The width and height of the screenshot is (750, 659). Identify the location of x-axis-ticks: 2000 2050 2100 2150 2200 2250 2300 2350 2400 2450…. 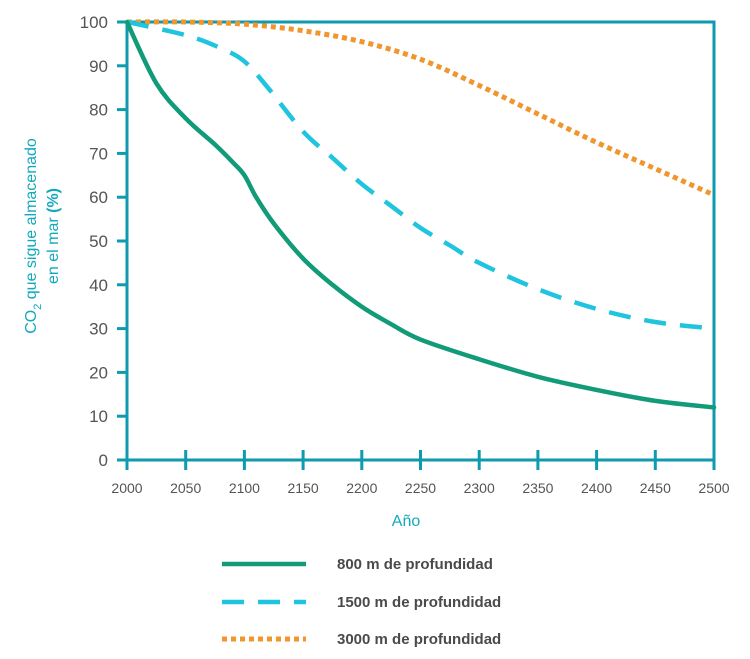
(420, 473).